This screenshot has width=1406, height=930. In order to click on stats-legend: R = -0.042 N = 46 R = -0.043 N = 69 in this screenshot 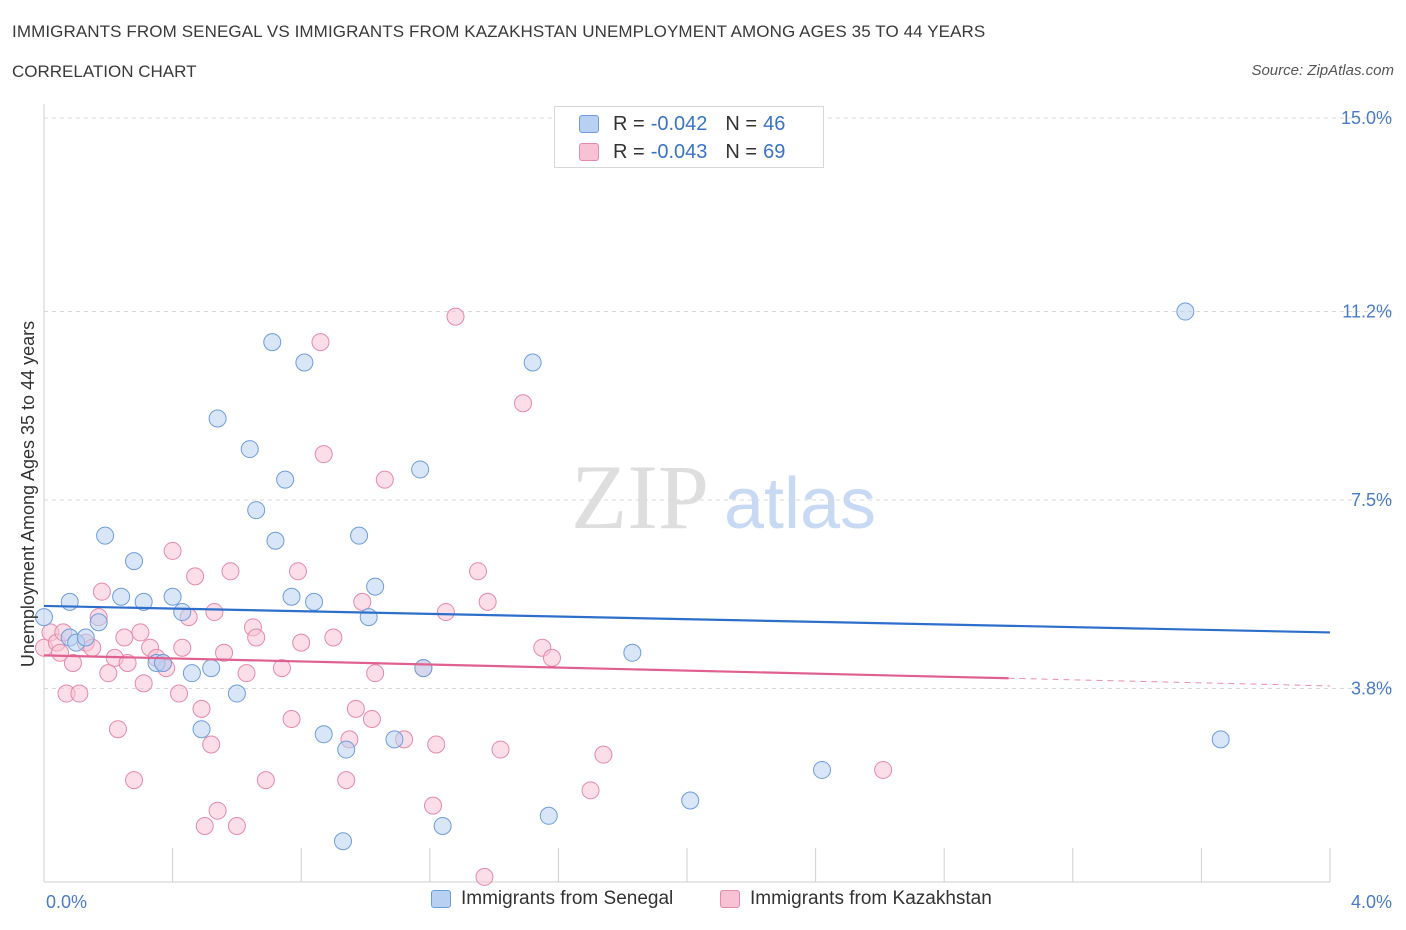, I will do `click(689, 137)`.